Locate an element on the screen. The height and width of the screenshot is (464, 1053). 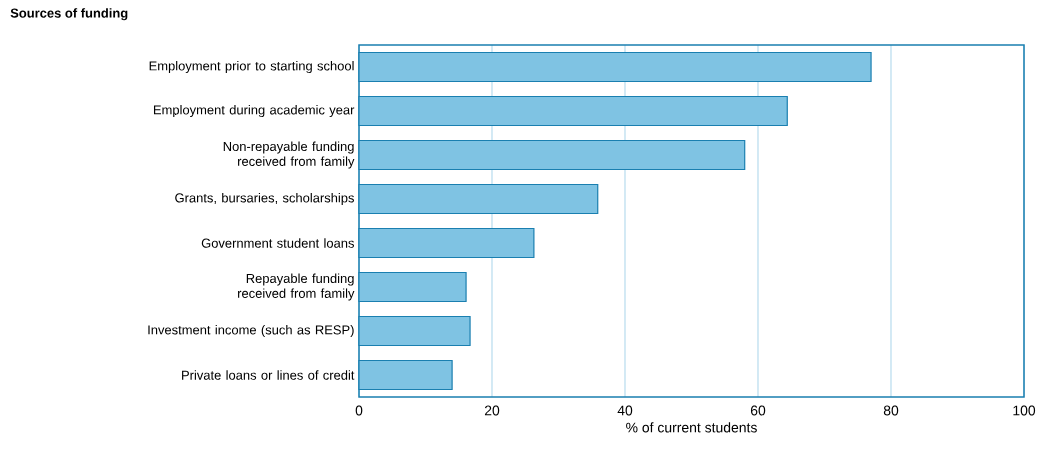
x-axis-title: % of current students is located at coordinates (691, 427).